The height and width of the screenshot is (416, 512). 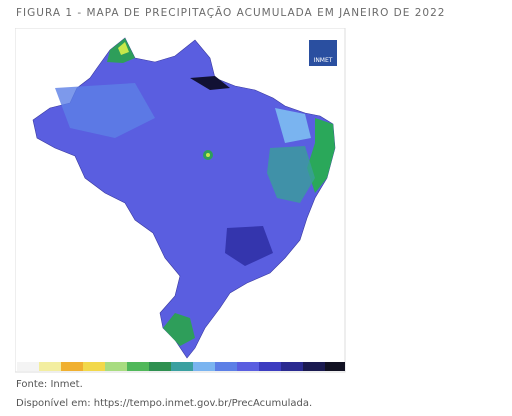 What do you see at coordinates (323, 53) in the screenshot?
I see `logo-box` at bounding box center [323, 53].